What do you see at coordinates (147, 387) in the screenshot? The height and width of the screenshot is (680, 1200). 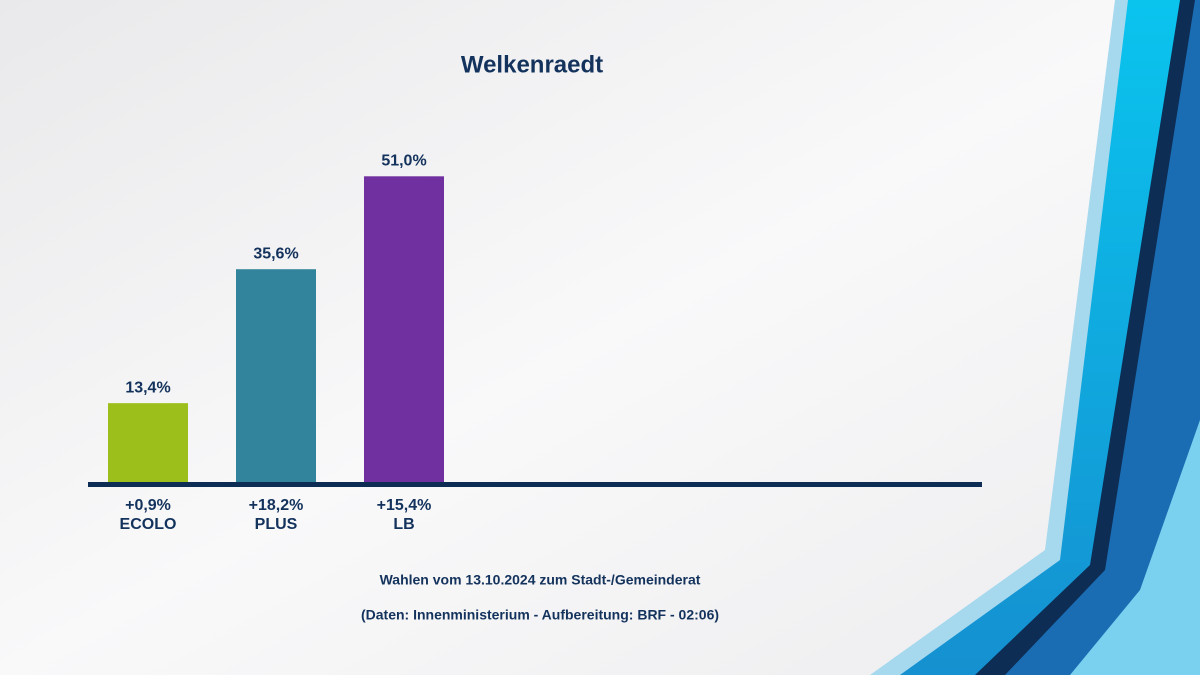 I see `value-label: 13,4%` at bounding box center [147, 387].